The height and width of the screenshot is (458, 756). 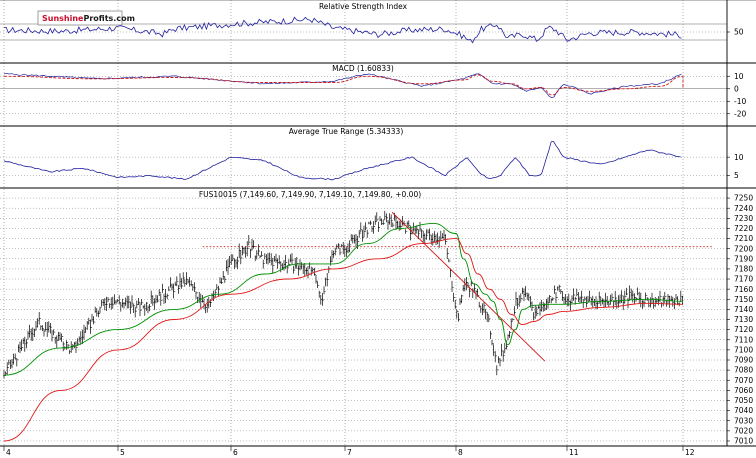 What do you see at coordinates (736, 175) in the screenshot?
I see `y-tick-label: 5` at bounding box center [736, 175].